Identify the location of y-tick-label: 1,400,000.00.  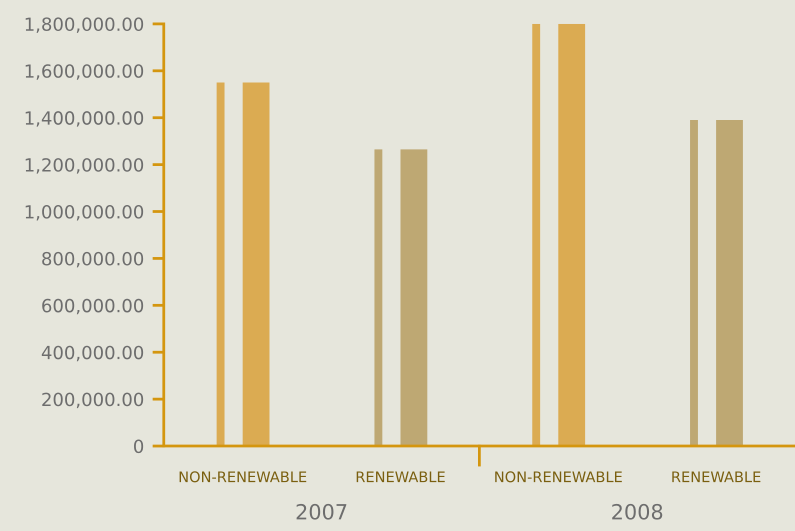
(85, 119).